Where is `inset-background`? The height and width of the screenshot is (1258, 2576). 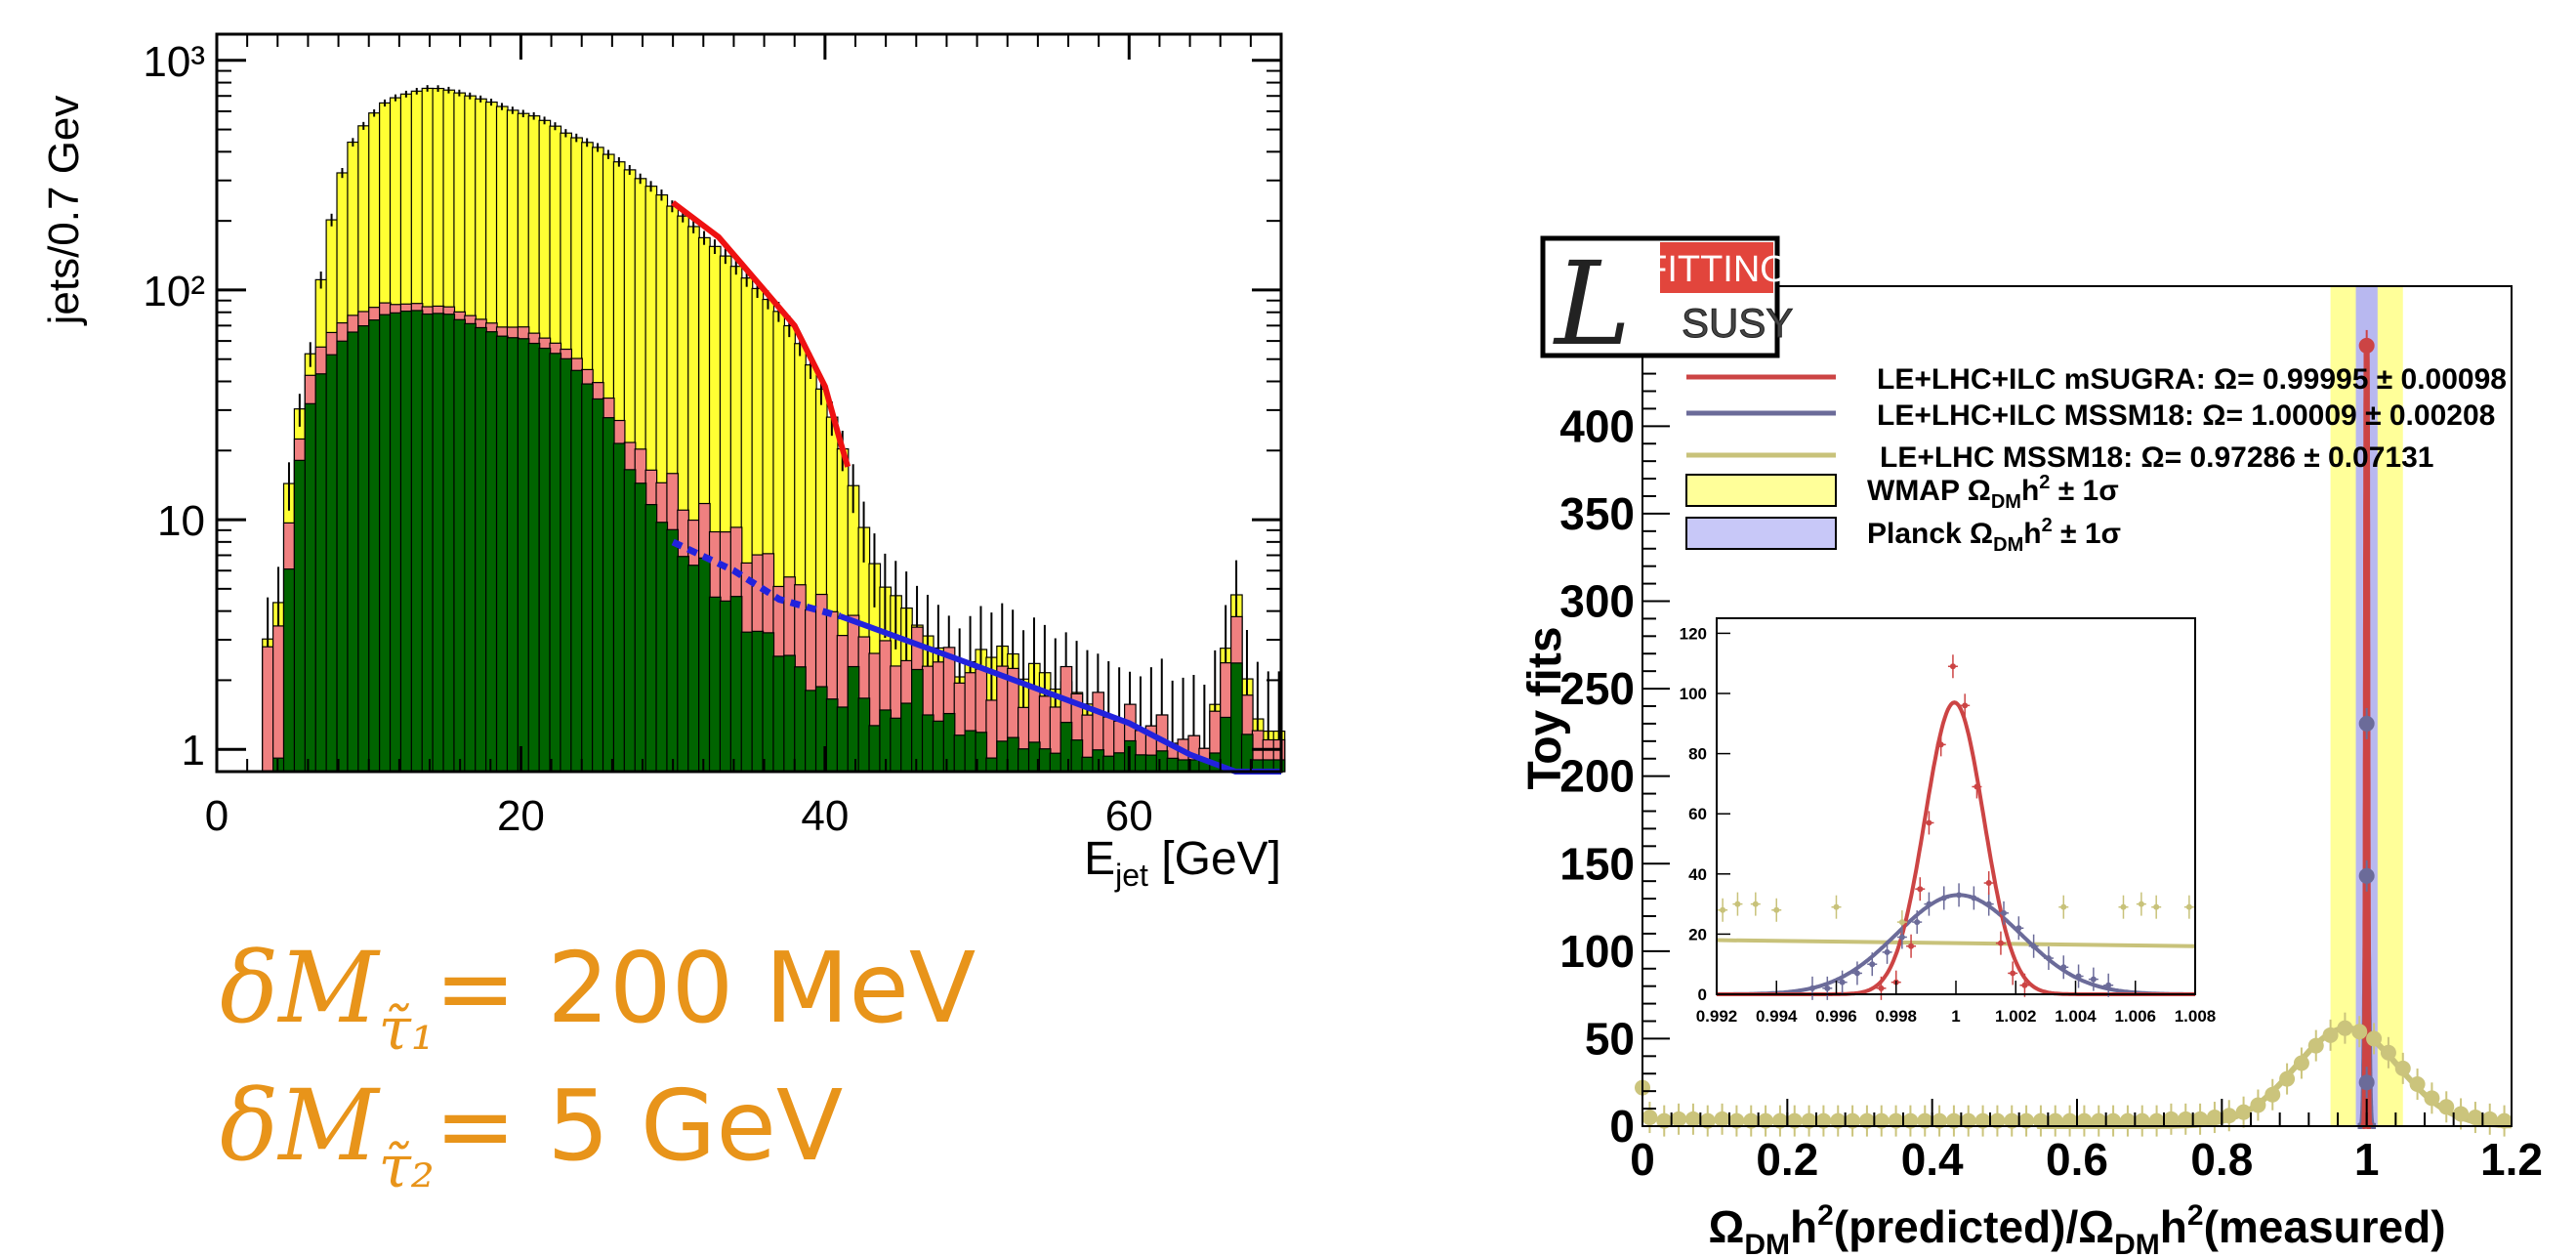
inset-background is located at coordinates (1956, 806).